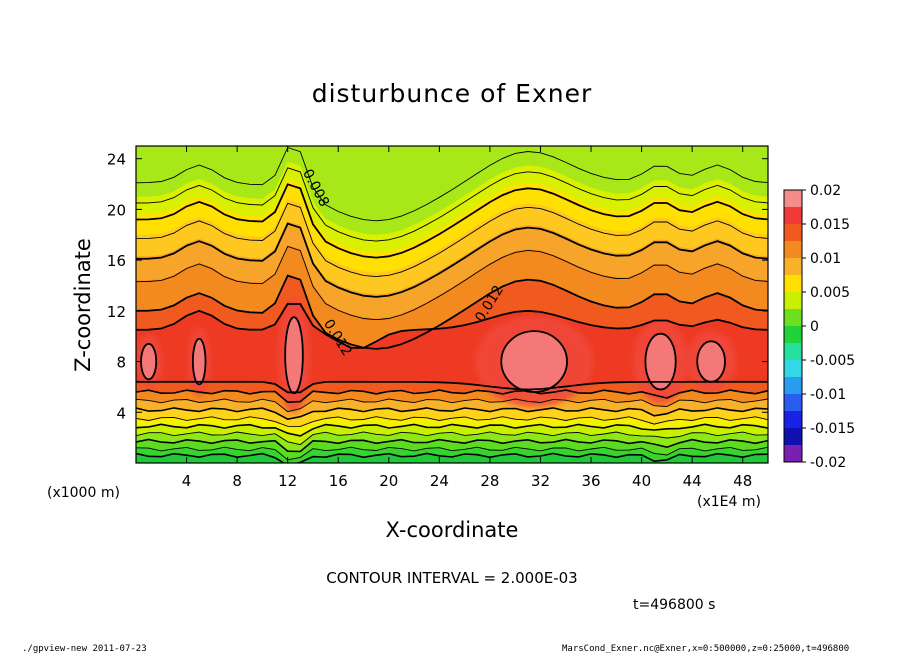 This screenshot has width=904, height=654. Describe the element at coordinates (828, 395) in the screenshot. I see `colorbar-label: -0.01` at that location.